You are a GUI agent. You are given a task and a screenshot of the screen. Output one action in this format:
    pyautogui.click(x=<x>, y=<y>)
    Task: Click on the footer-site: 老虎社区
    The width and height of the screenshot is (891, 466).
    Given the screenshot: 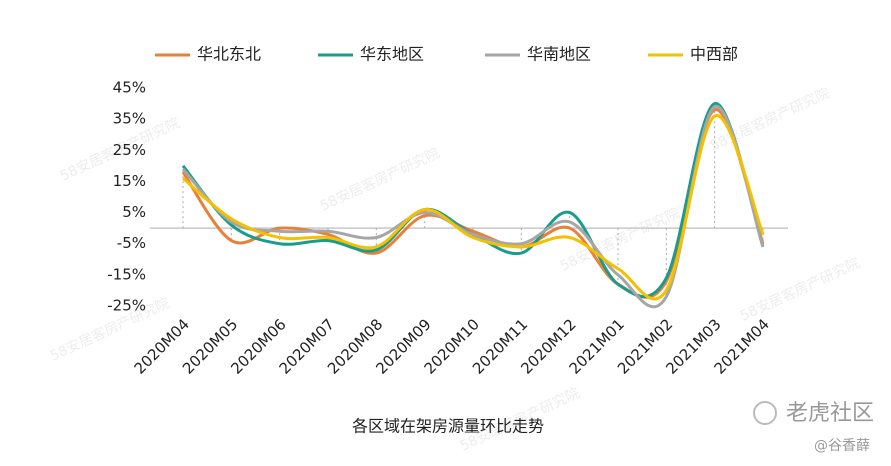 What is the action you would take?
    pyautogui.click(x=830, y=413)
    